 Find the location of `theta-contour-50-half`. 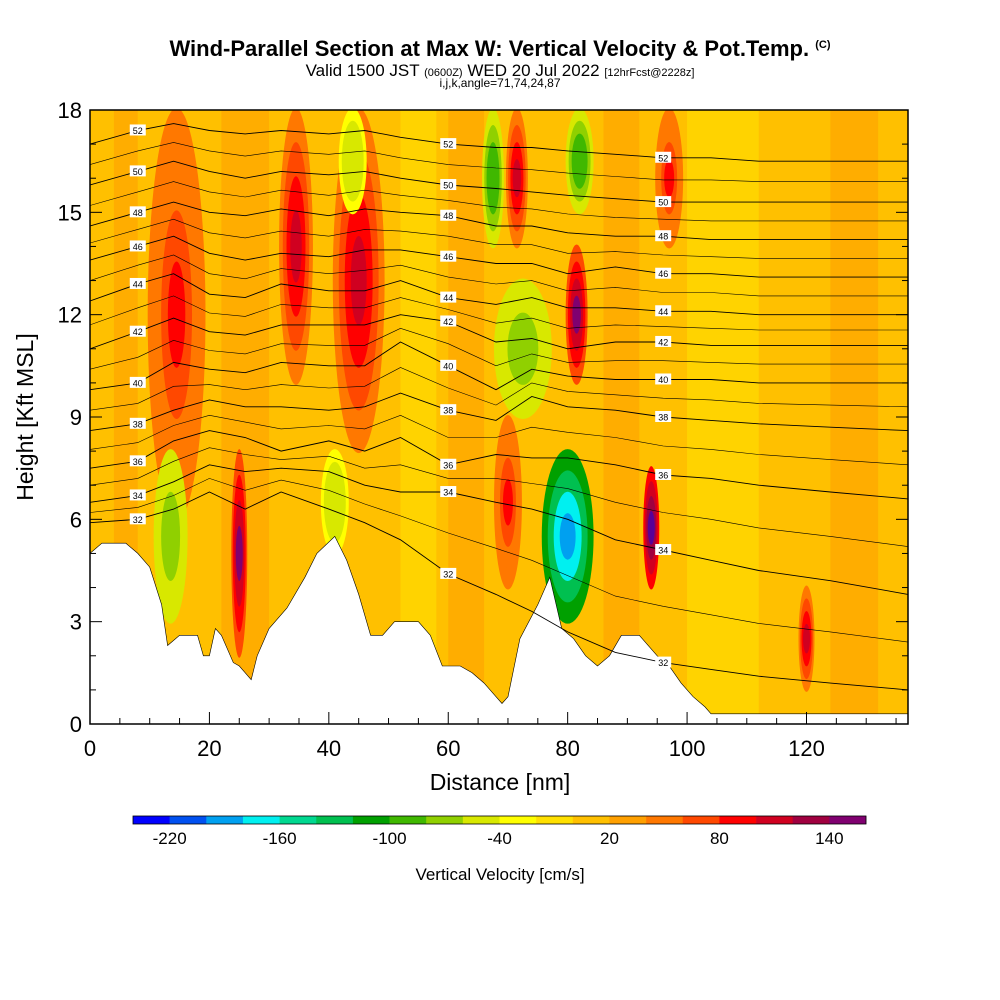

theta-contour-50-half is located at coordinates (499, 162).